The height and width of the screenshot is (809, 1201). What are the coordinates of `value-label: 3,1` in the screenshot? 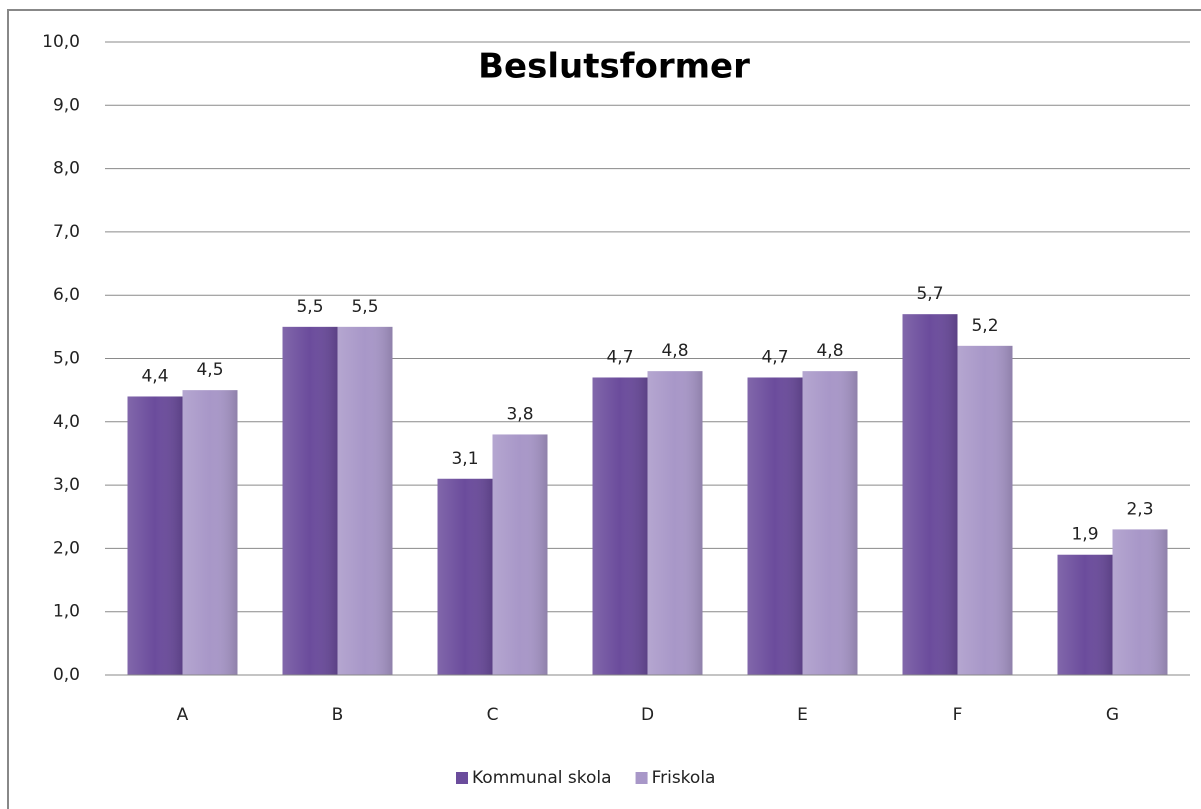 It's located at (464, 459).